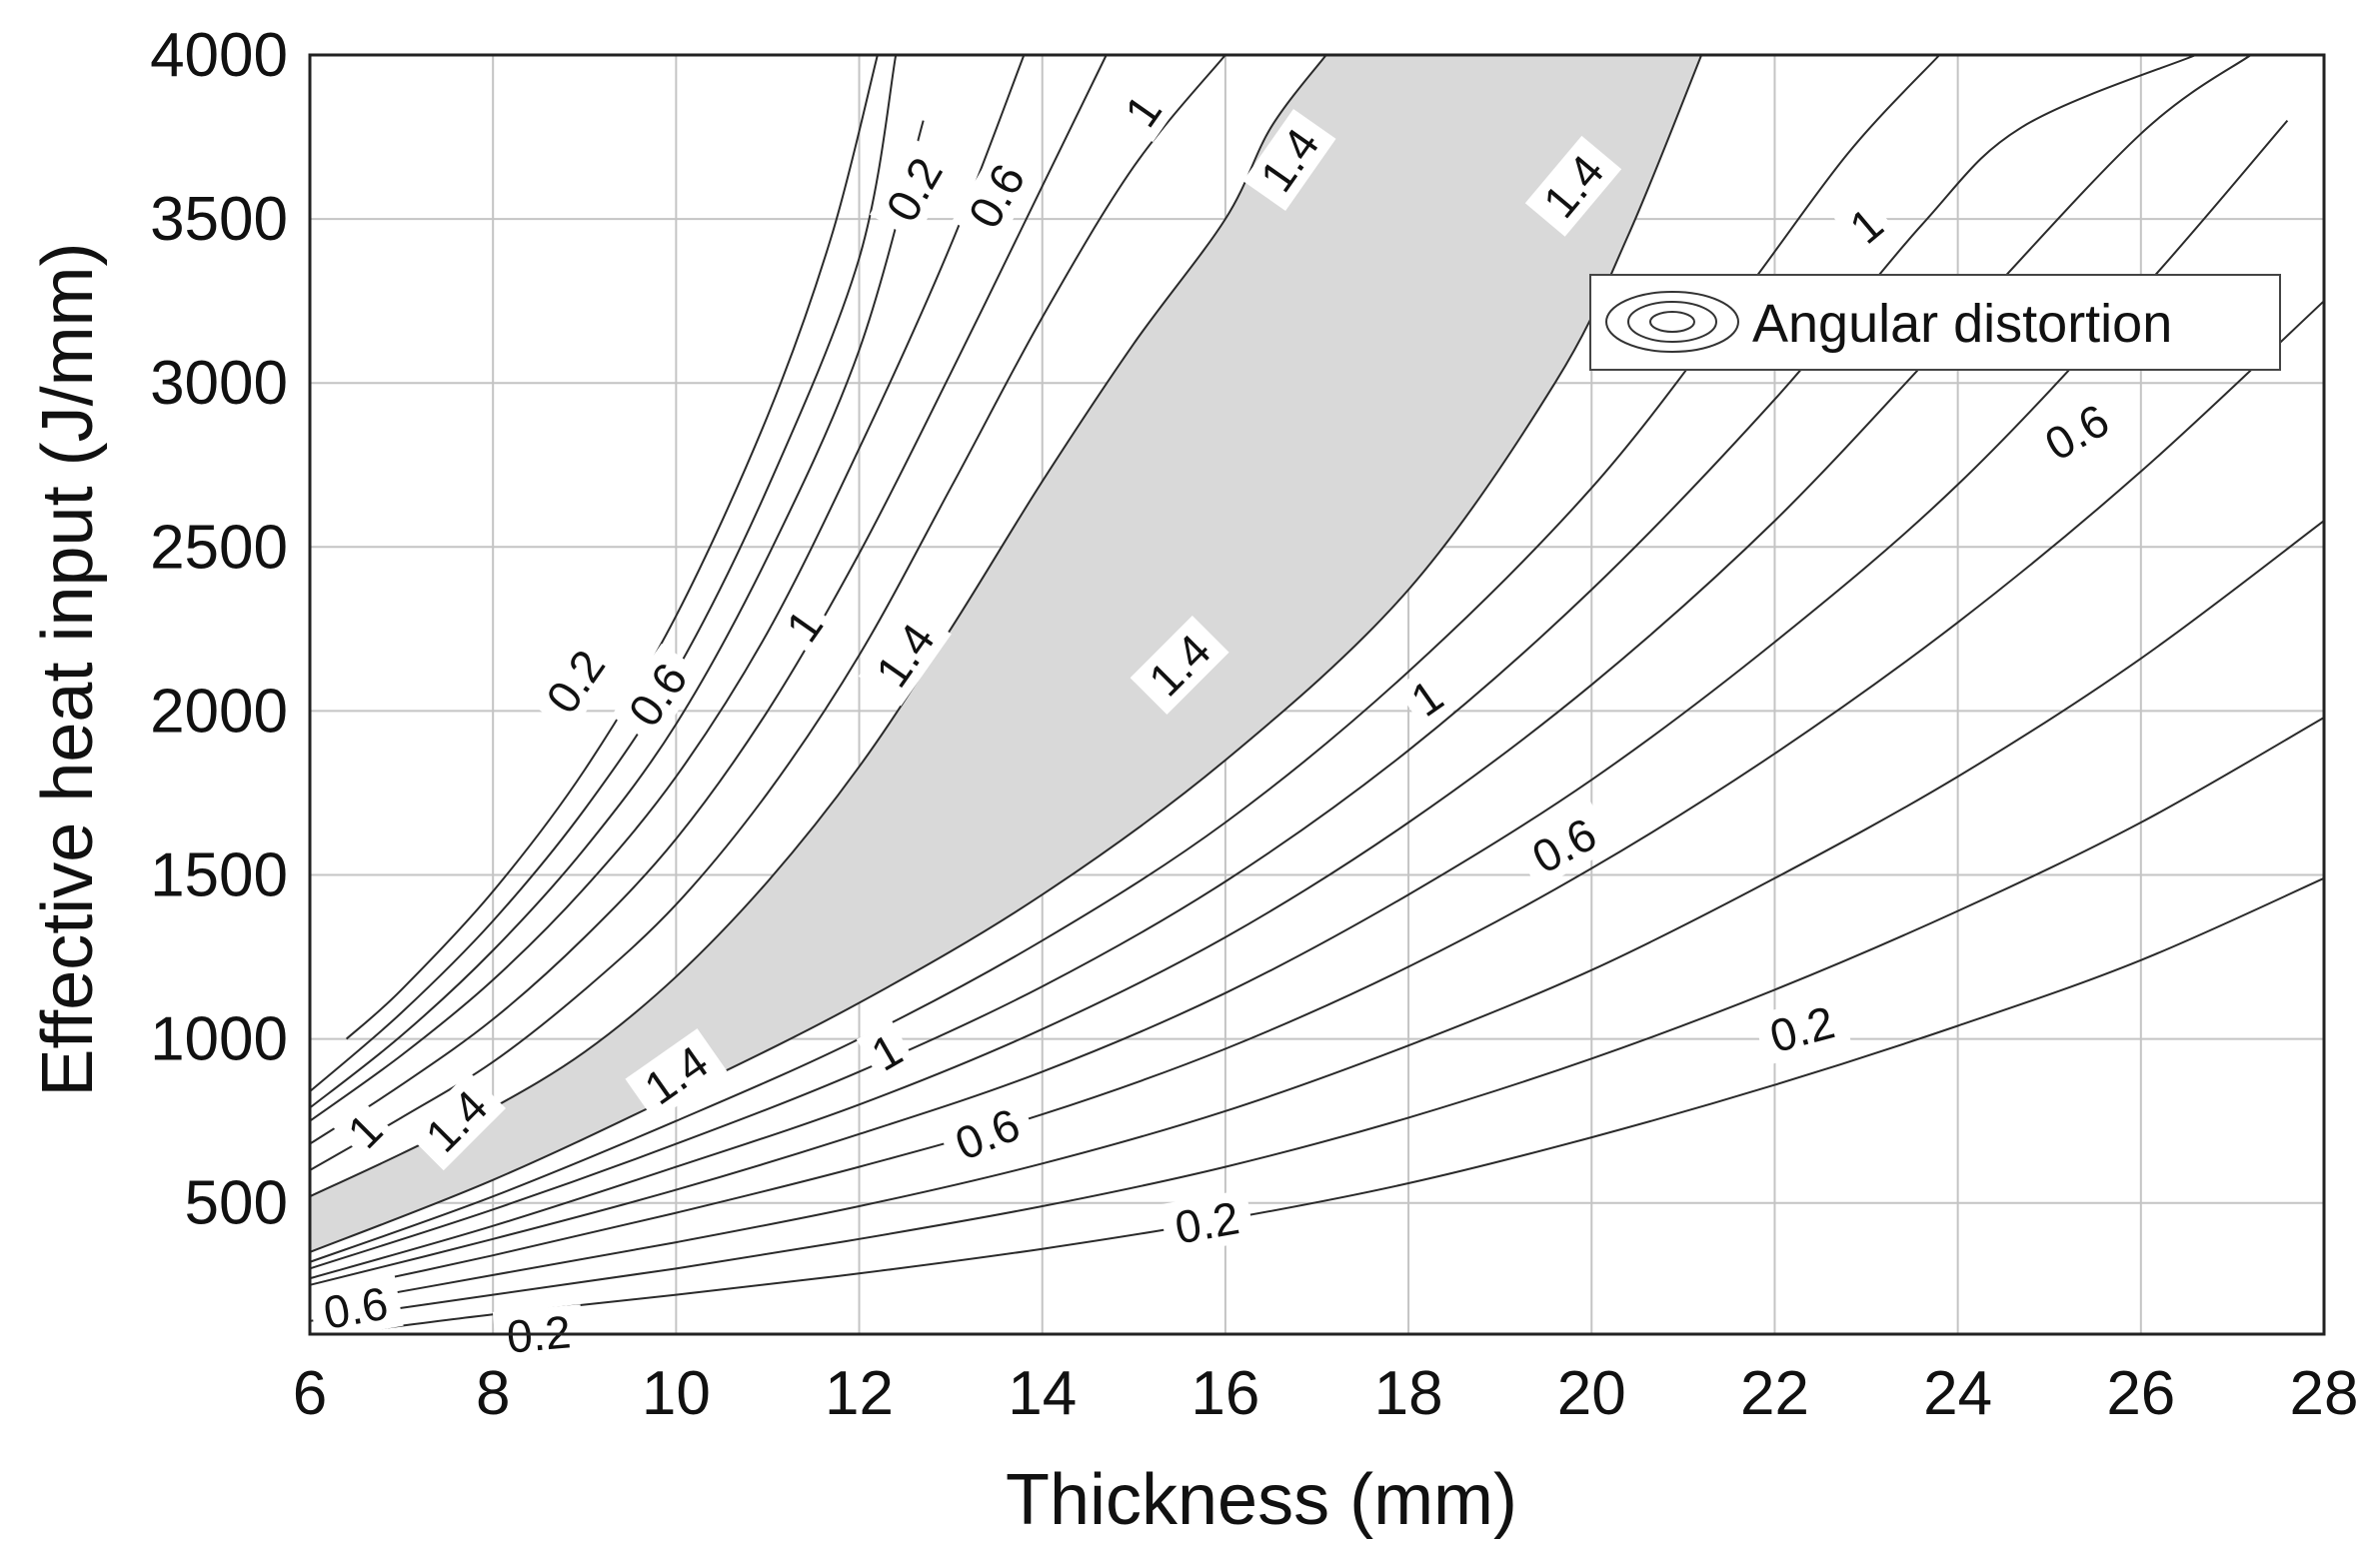 Image resolution: width=2380 pixels, height=1567 pixels. Describe the element at coordinates (2140, 1394) in the screenshot. I see `x-tick-label: 26` at that location.